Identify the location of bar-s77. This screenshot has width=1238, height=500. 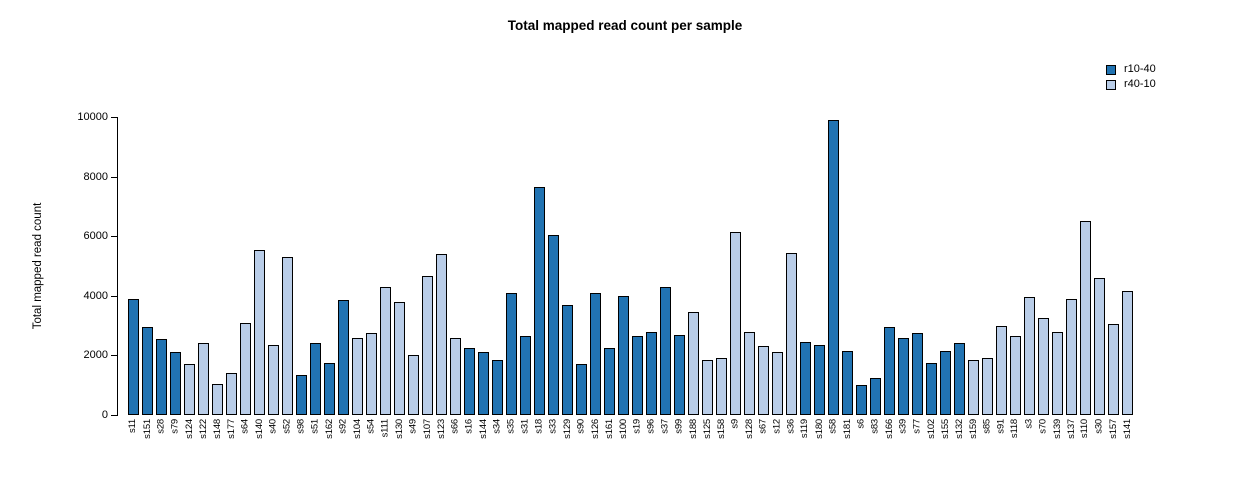
(917, 374).